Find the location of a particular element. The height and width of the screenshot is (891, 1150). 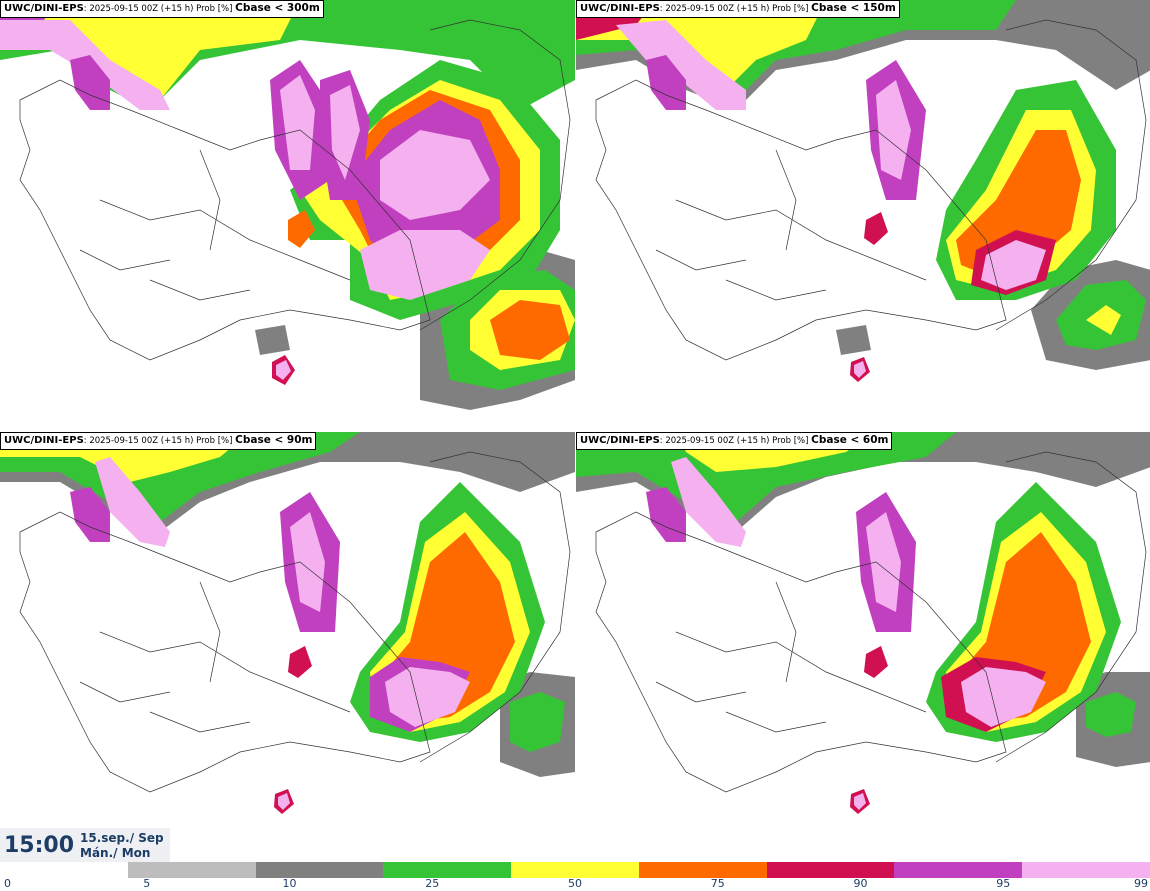

valid-time: 15:00 is located at coordinates (39, 845).